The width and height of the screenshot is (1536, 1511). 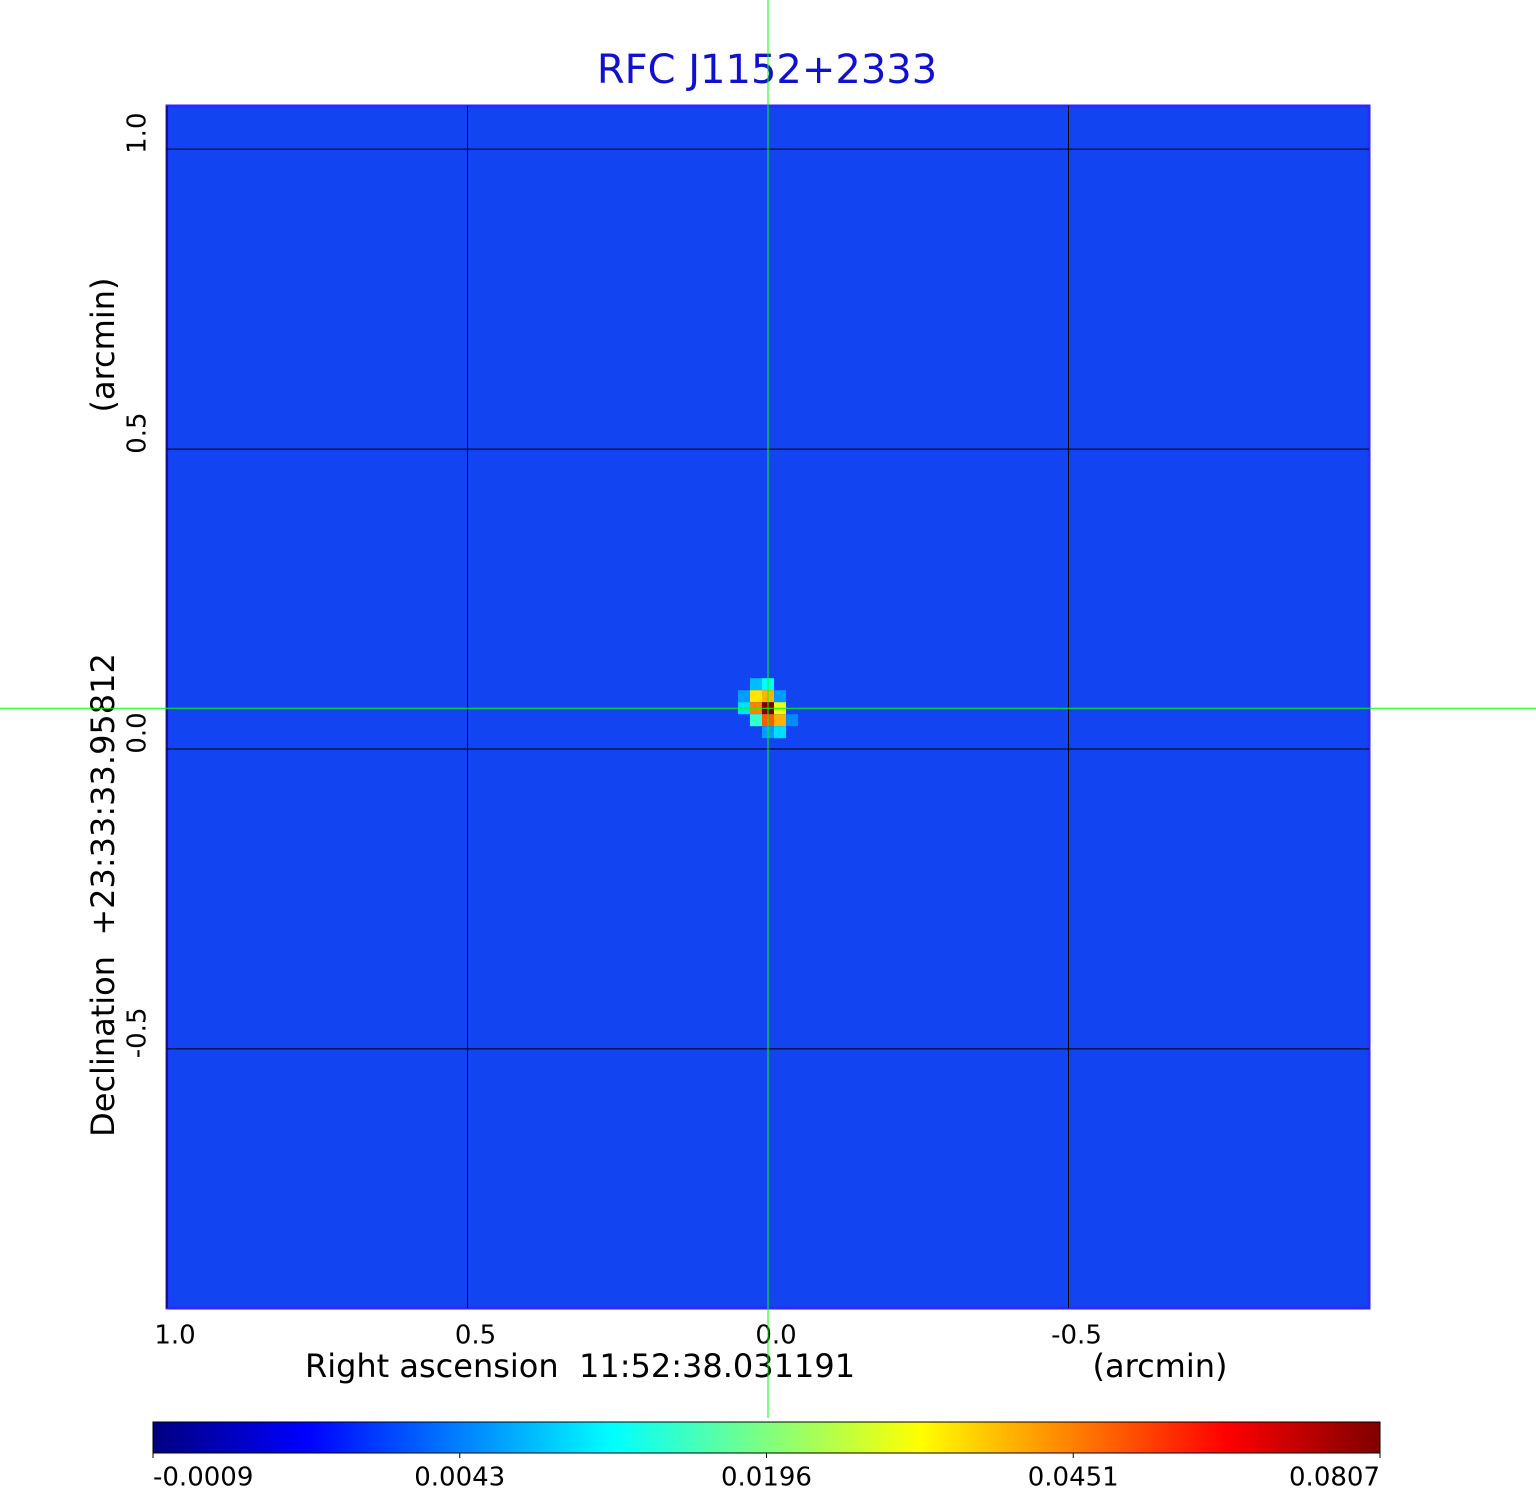 I want to click on chart-title: RFC J1152+2333, so click(x=767, y=70).